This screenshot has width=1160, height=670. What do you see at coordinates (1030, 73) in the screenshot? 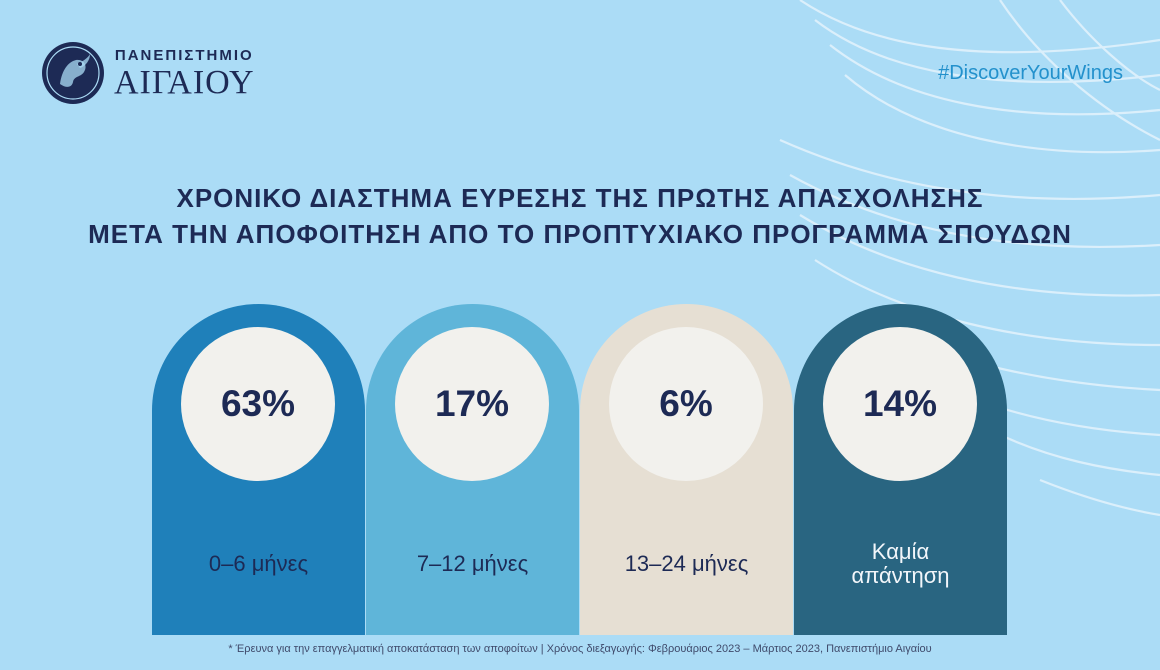
I see `hashtag: #DiscoverYourWings` at bounding box center [1030, 73].